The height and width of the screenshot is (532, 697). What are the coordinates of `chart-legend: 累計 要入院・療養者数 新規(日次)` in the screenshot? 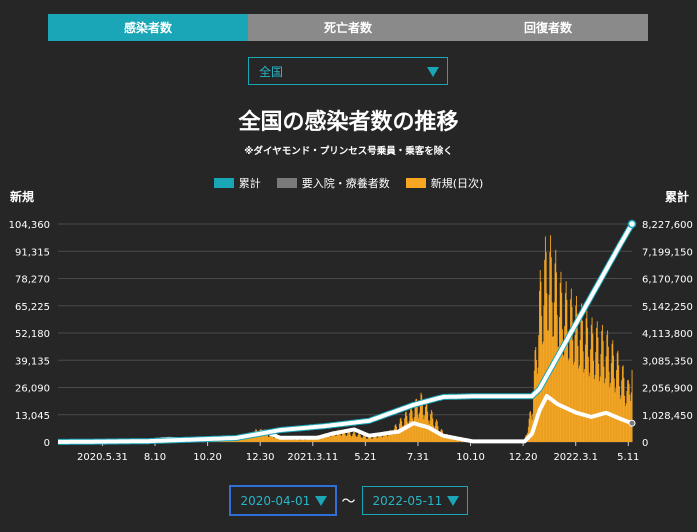 It's located at (348, 183).